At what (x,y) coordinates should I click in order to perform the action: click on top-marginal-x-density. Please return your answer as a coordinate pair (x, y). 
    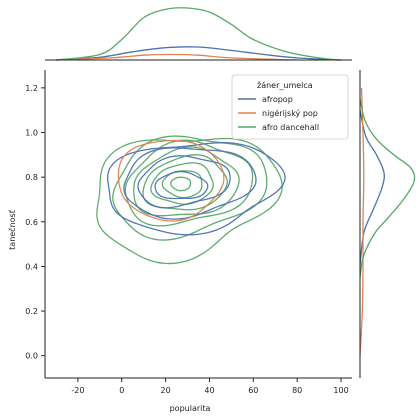
    Looking at the image, I should click on (198, 34).